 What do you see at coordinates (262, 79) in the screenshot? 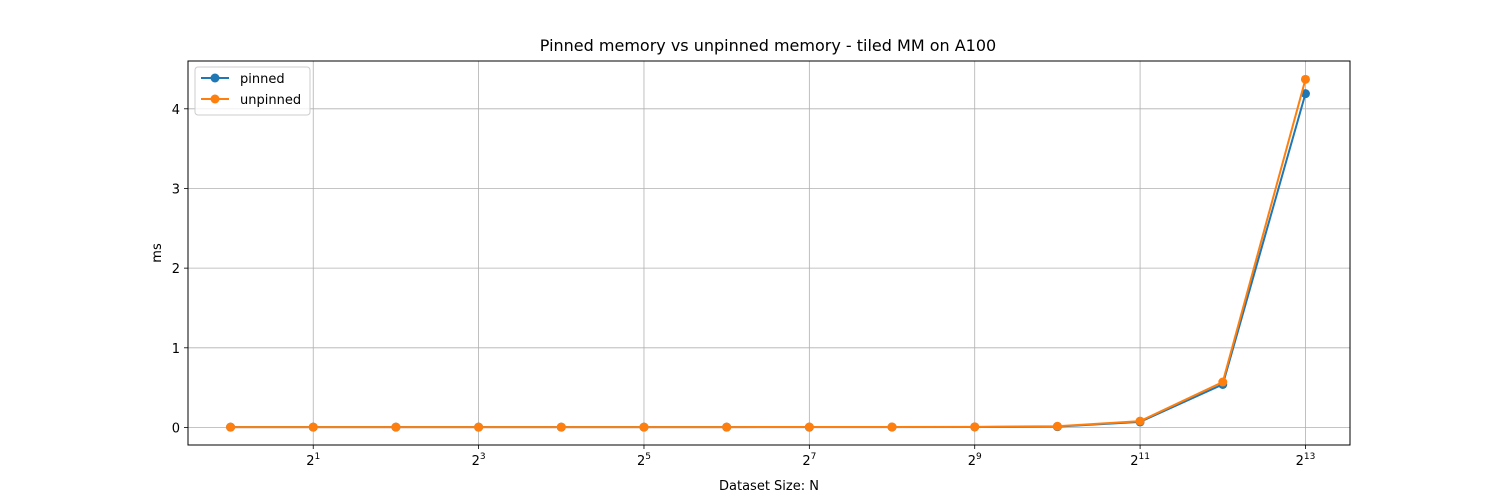
I see `legend-label: pinned` at bounding box center [262, 79].